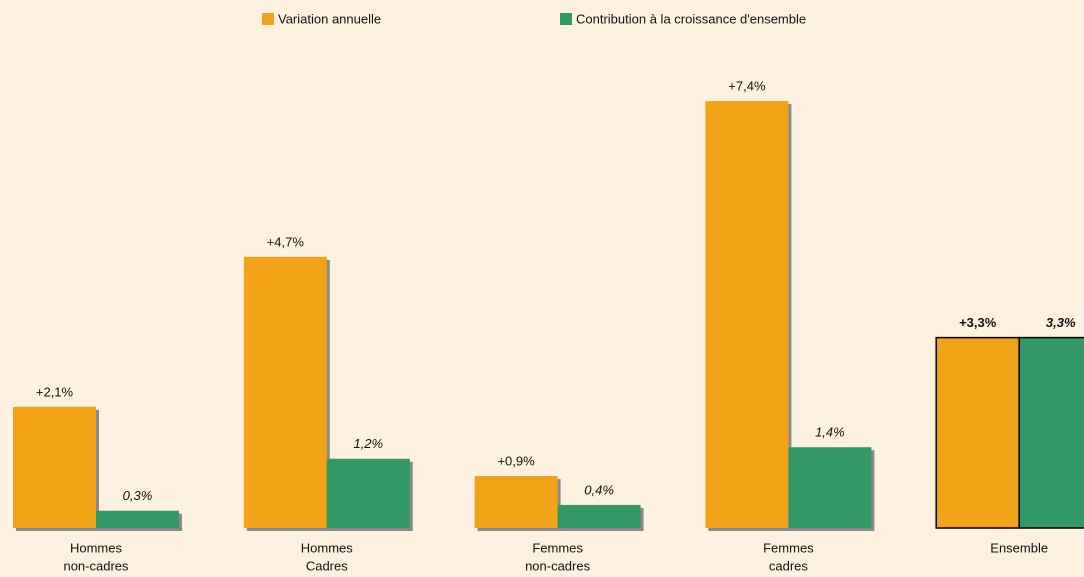 This screenshot has height=577, width=1084. What do you see at coordinates (516, 461) in the screenshot?
I see `value-label: +0,9%` at bounding box center [516, 461].